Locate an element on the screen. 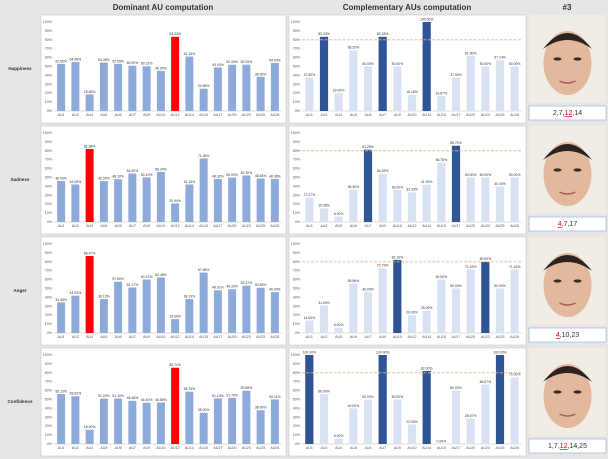 The width and height of the screenshot is (608, 459). value-label: 14.00% is located at coordinates (310, 318).